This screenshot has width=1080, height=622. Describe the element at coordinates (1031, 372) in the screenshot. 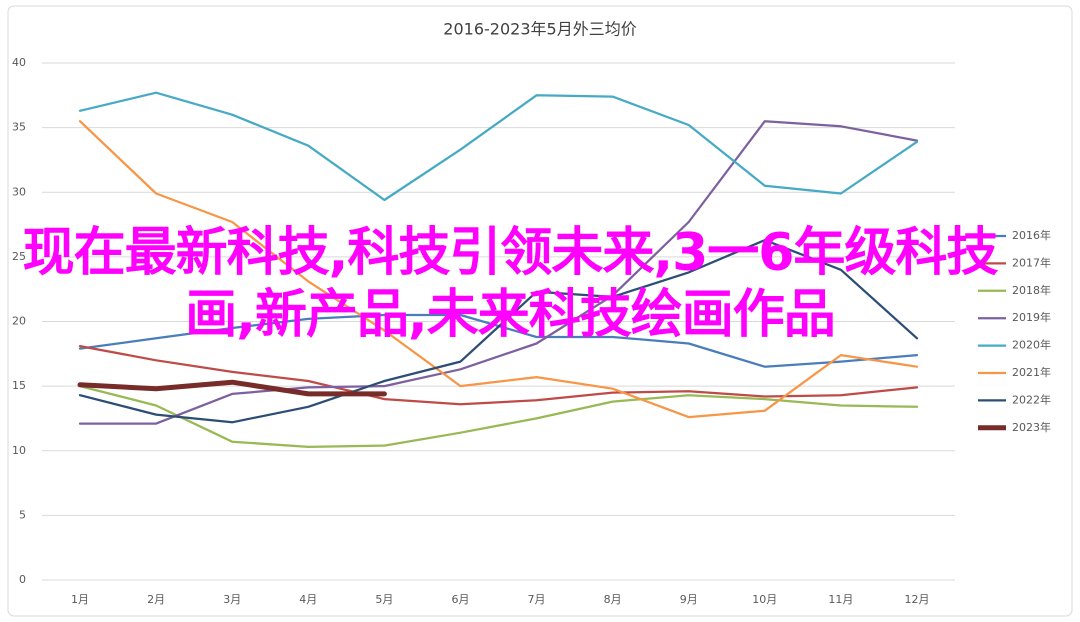

I see `legend-label: 2021年` at that location.